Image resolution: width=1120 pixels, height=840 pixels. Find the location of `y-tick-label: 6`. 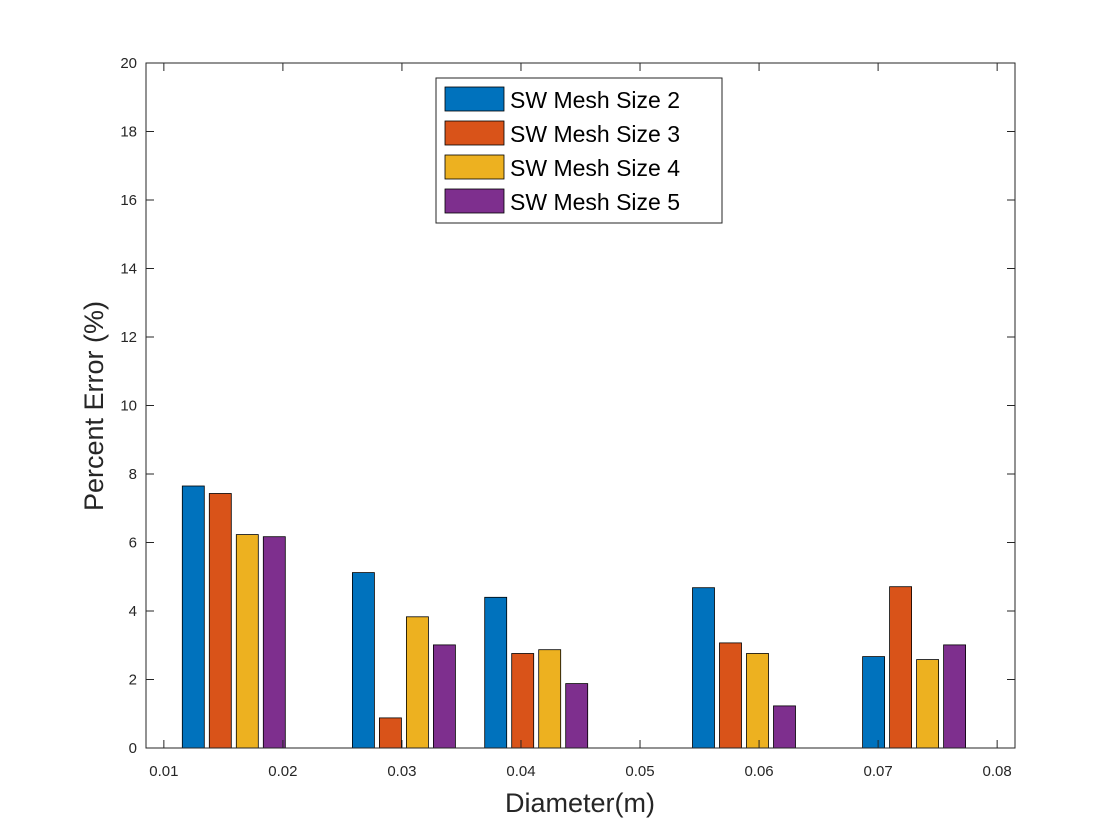

y-tick-label: 6 is located at coordinates (133, 543).